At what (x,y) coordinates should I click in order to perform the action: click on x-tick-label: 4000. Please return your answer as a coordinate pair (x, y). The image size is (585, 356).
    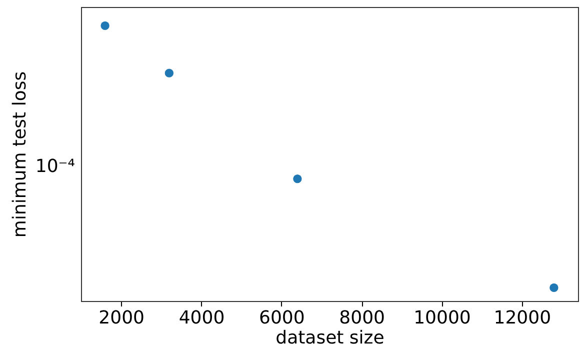
    Looking at the image, I should click on (201, 318).